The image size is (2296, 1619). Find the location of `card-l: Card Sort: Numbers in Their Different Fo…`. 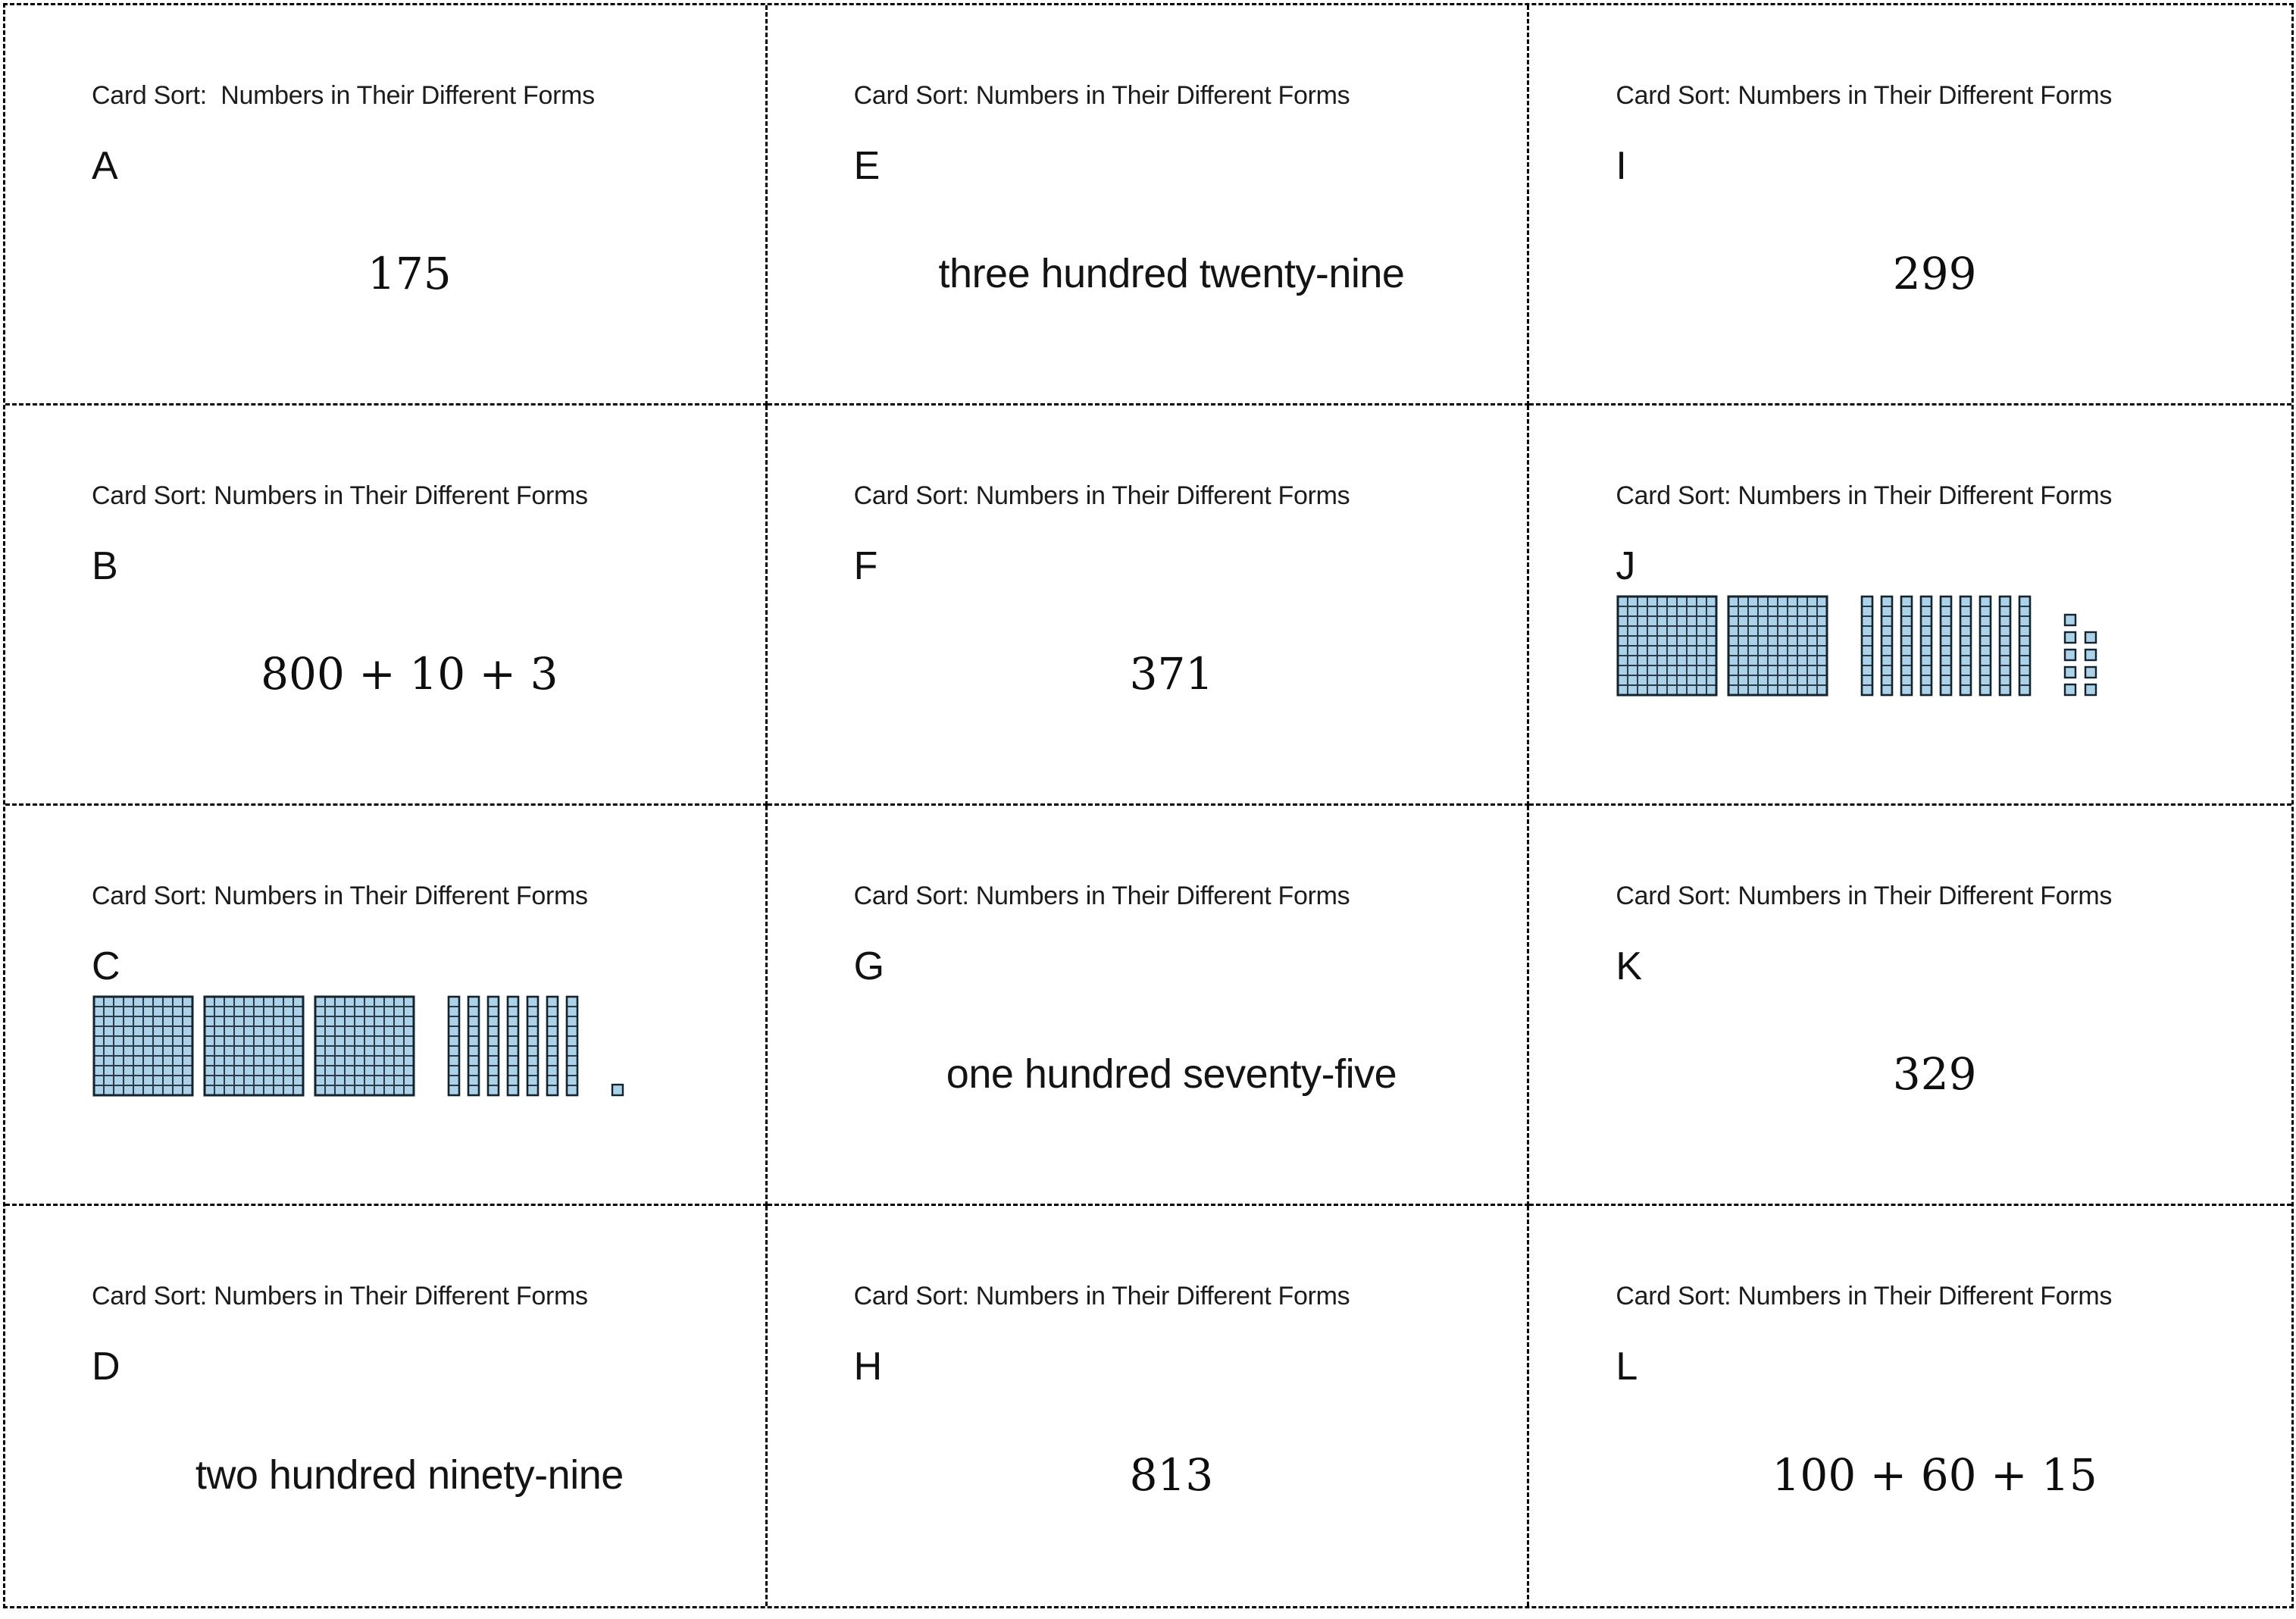

card-l: Card Sort: Numbers in Their Different Fo… is located at coordinates (1910, 1406).